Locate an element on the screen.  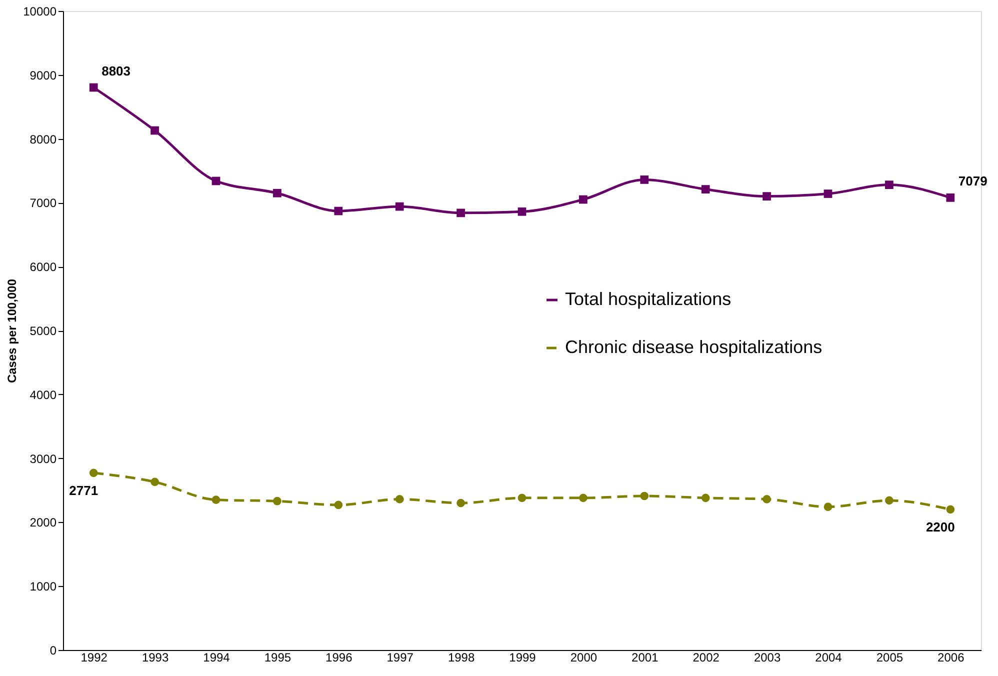
data-label: 8803 is located at coordinates (116, 70).